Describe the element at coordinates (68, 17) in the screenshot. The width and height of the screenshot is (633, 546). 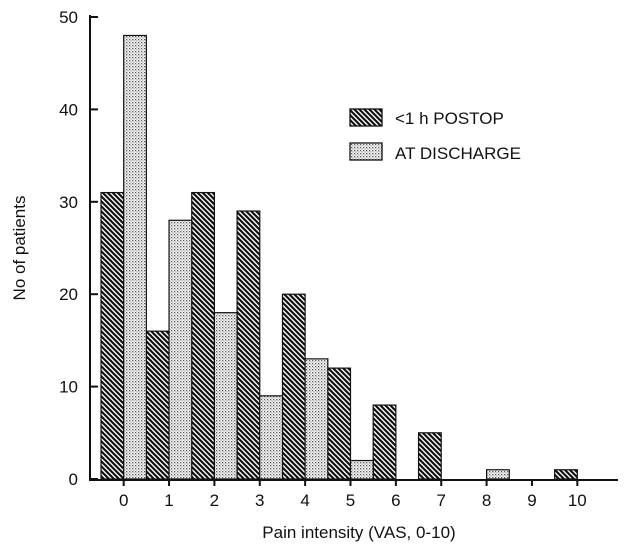
I see `y-tick-label: 50` at that location.